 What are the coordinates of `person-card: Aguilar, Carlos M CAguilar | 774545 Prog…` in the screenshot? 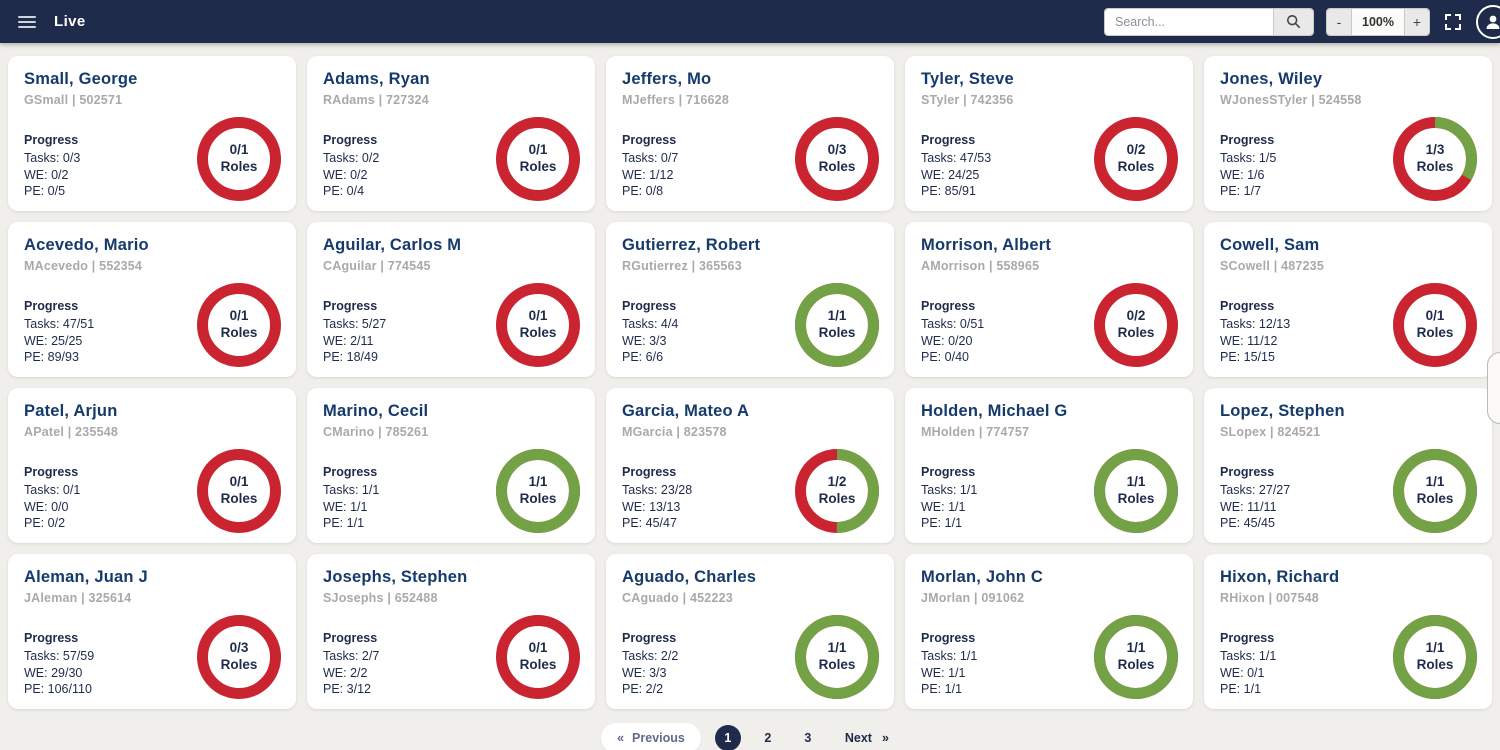 It's located at (451, 299).